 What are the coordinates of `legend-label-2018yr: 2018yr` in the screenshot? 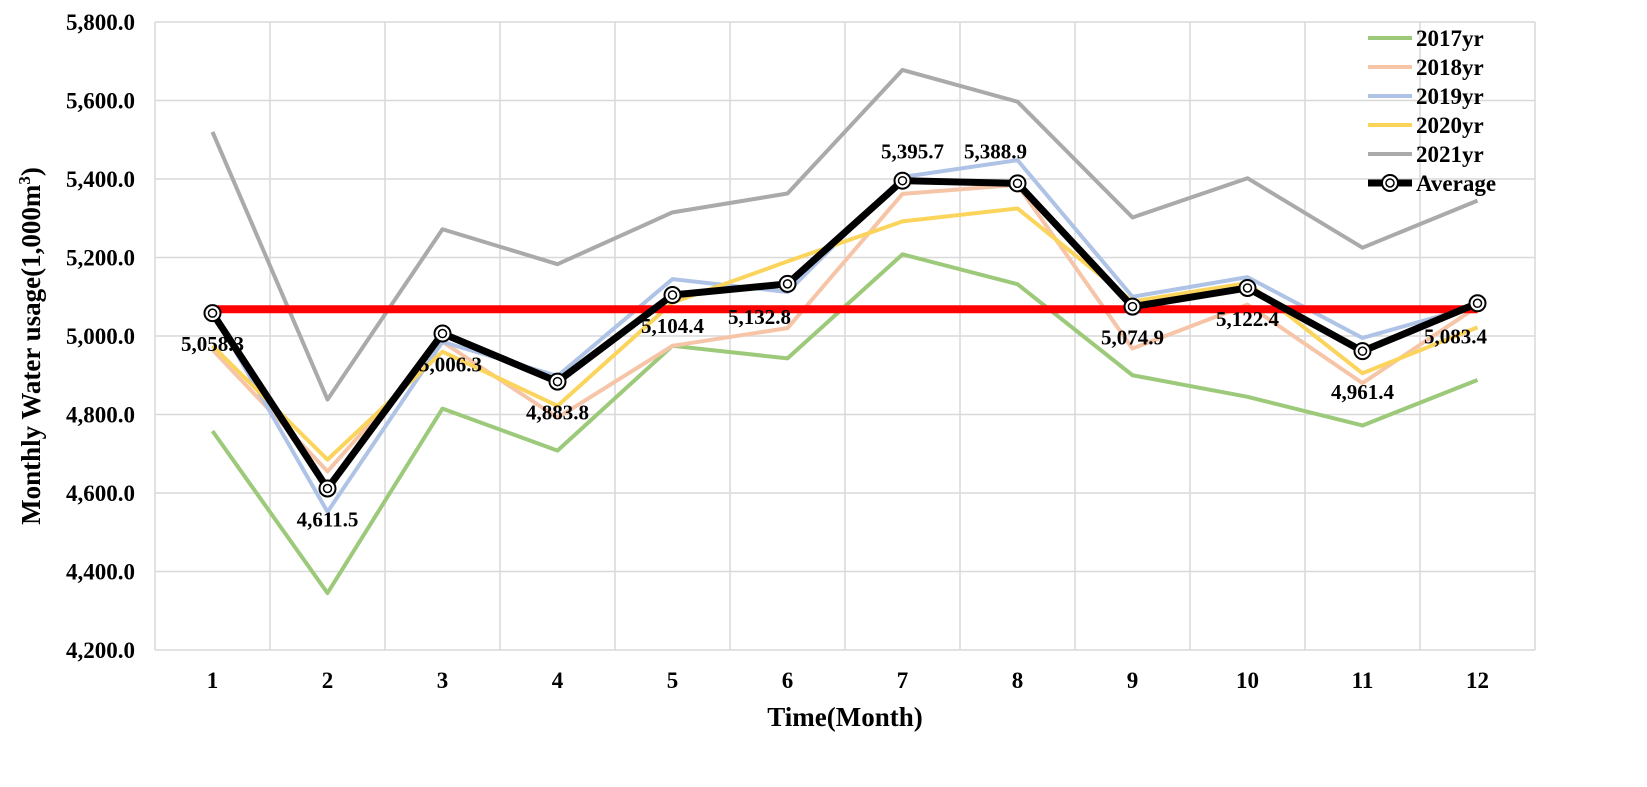 It's located at (1450, 67).